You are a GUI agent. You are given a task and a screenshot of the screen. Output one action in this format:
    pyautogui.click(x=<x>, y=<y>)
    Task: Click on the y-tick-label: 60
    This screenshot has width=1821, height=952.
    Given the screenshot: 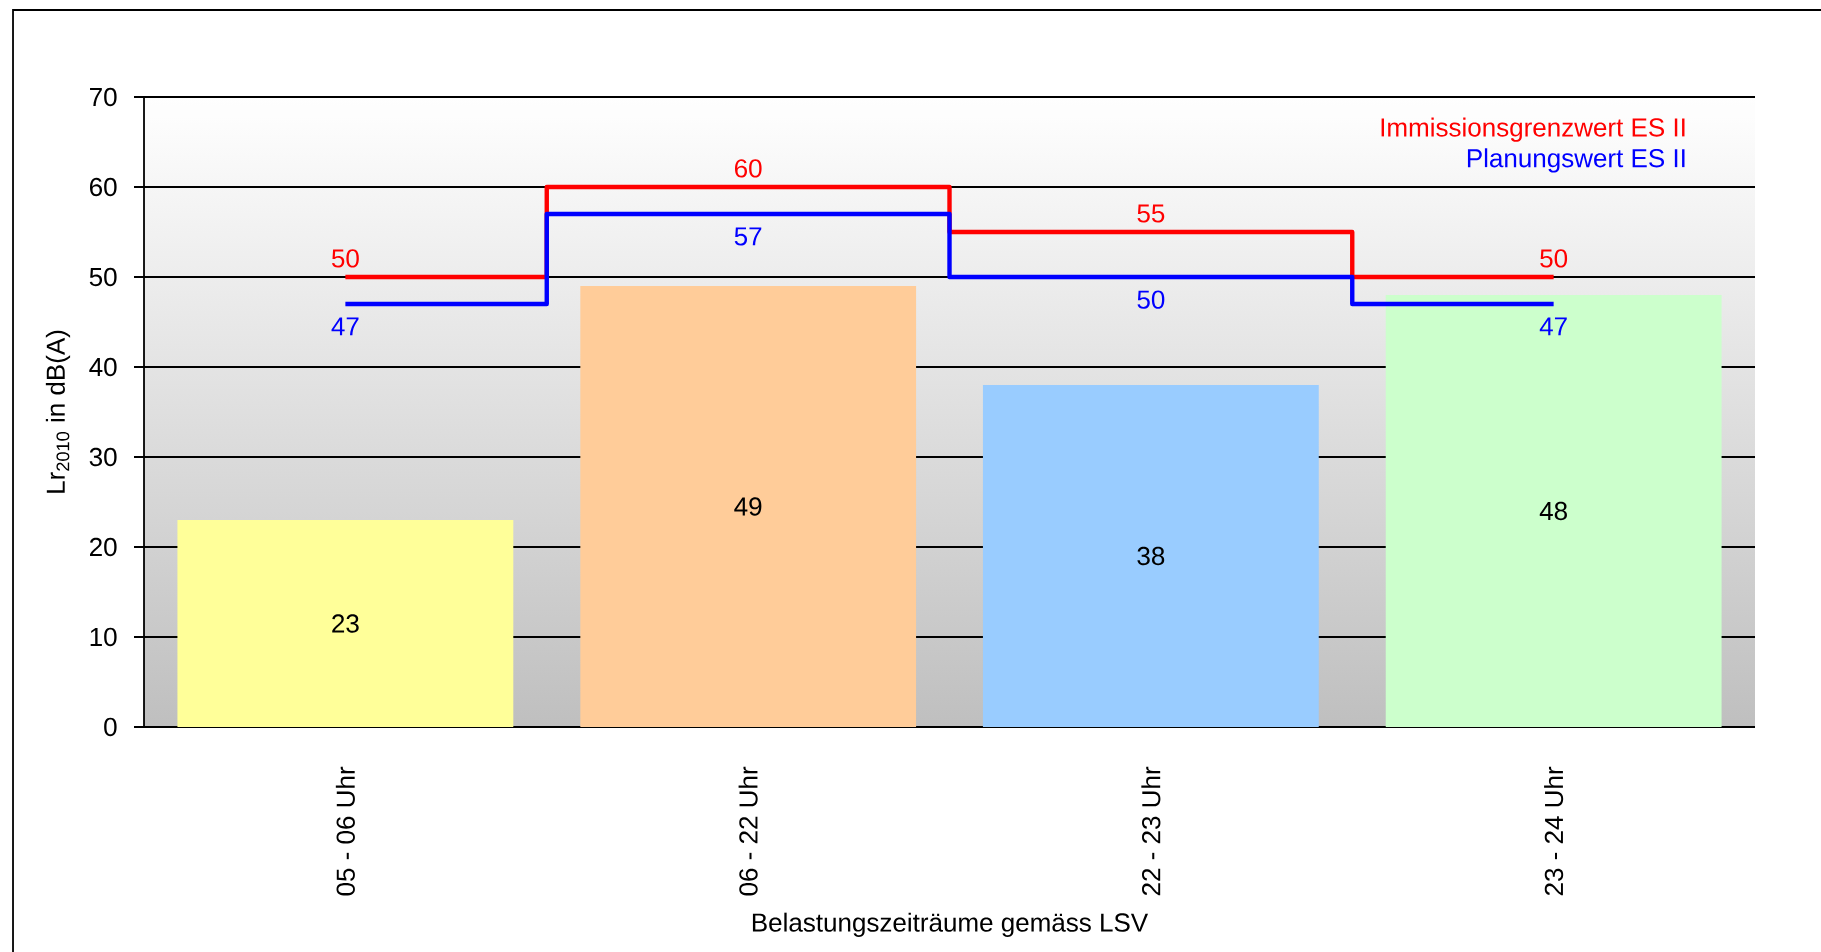 What is the action you would take?
    pyautogui.click(x=103, y=187)
    